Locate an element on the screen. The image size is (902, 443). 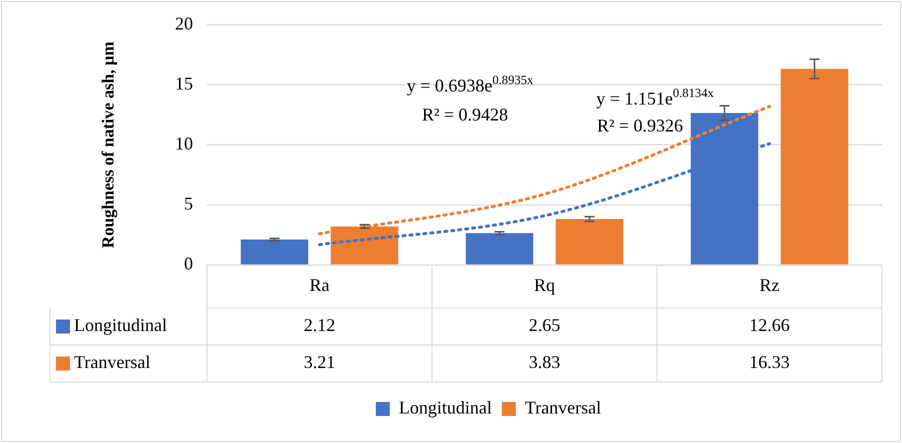
data-label: 3.83 is located at coordinates (544, 362).